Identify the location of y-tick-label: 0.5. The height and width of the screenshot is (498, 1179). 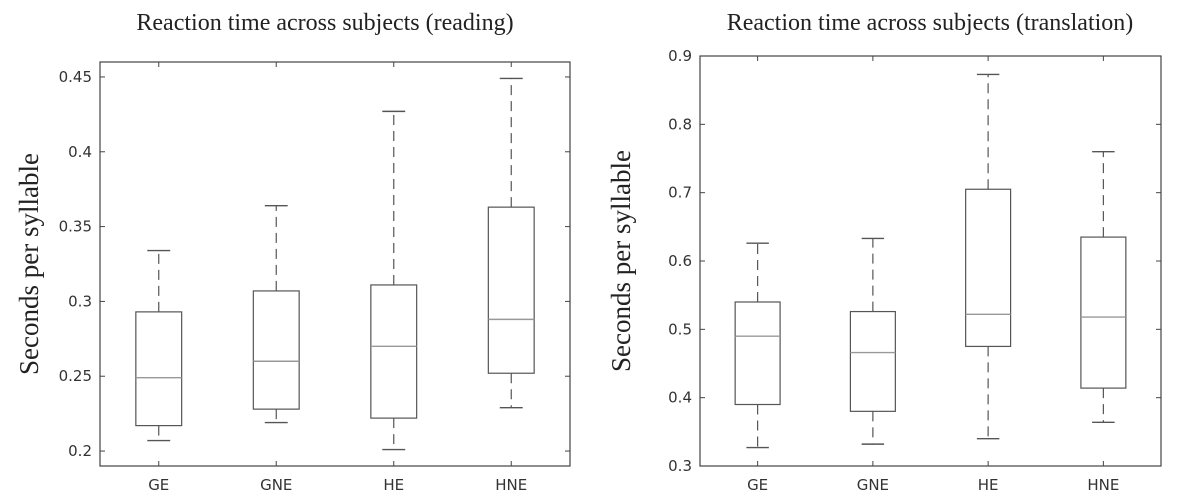
(680, 329).